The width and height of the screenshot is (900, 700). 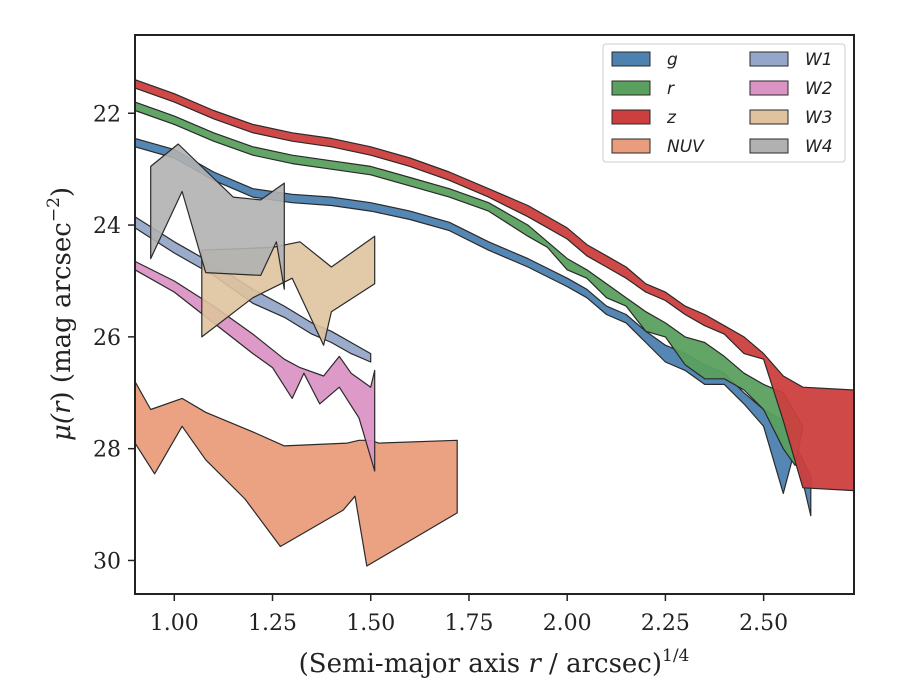 I want to click on x-axis-ticks: 1.00 1.25 1.50 1.75 2.00 2.25 2.50, so click(x=469, y=615).